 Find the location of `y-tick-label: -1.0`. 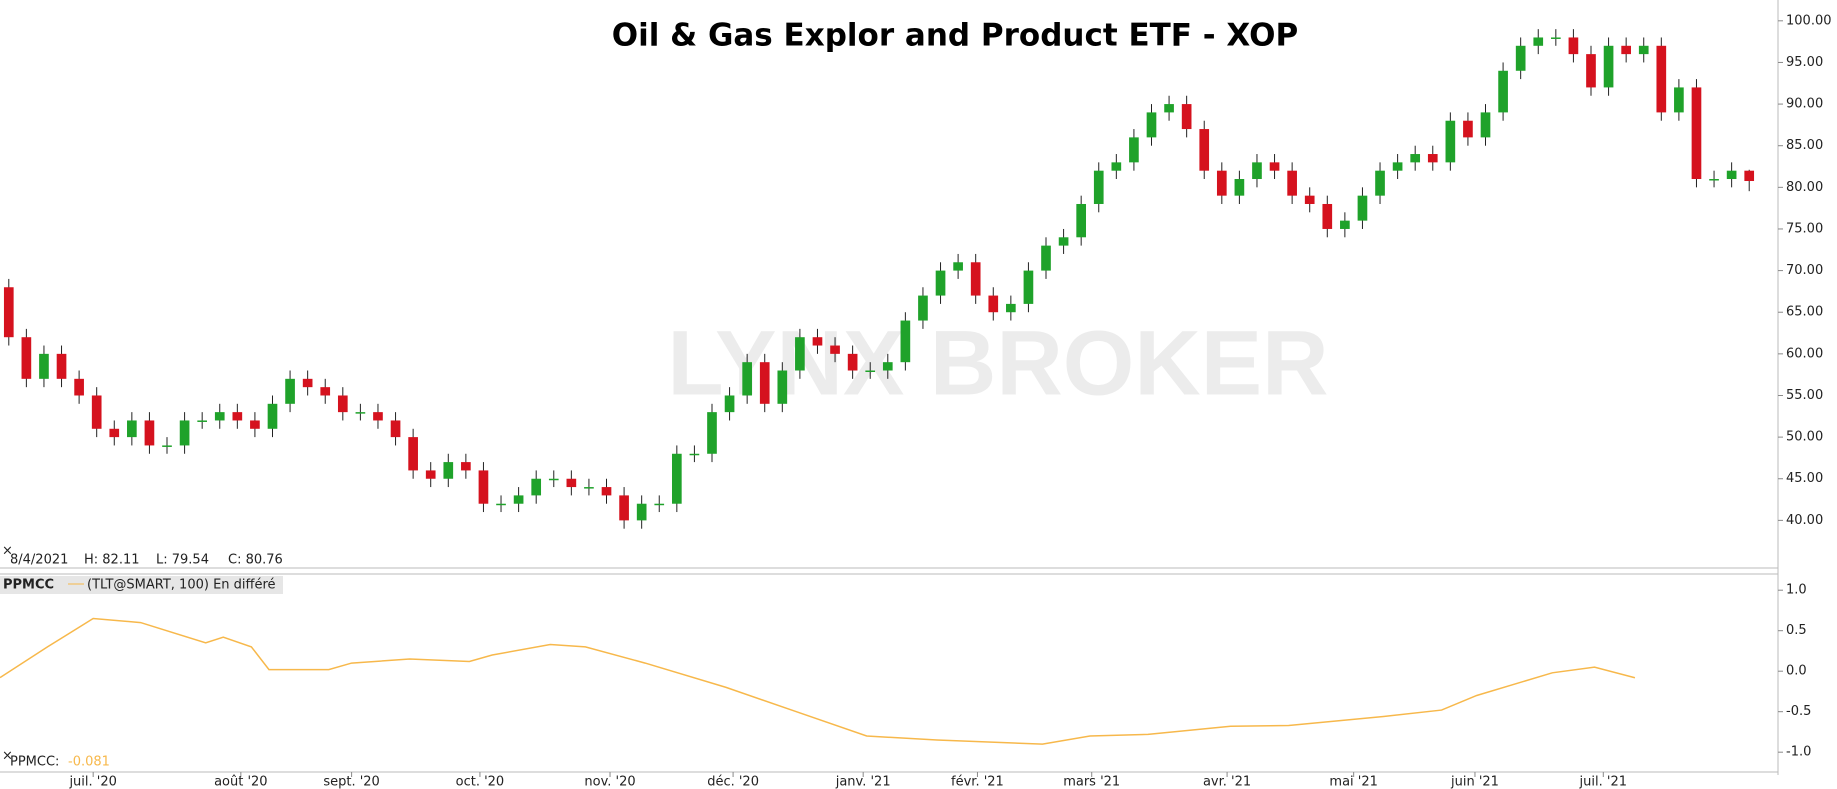

y-tick-label: -1.0 is located at coordinates (1798, 752).